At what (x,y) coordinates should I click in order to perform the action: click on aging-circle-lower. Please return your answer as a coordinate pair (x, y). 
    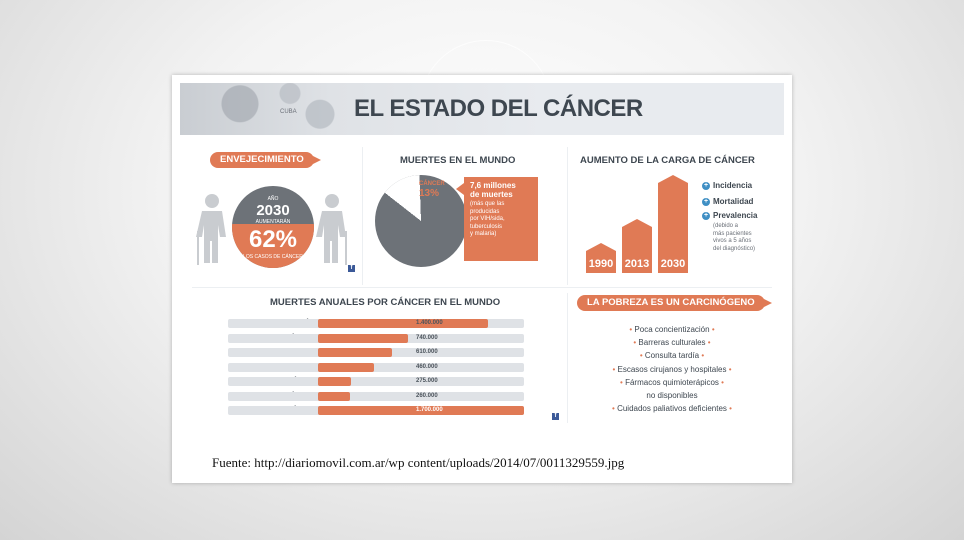
    Looking at the image, I should click on (273, 246).